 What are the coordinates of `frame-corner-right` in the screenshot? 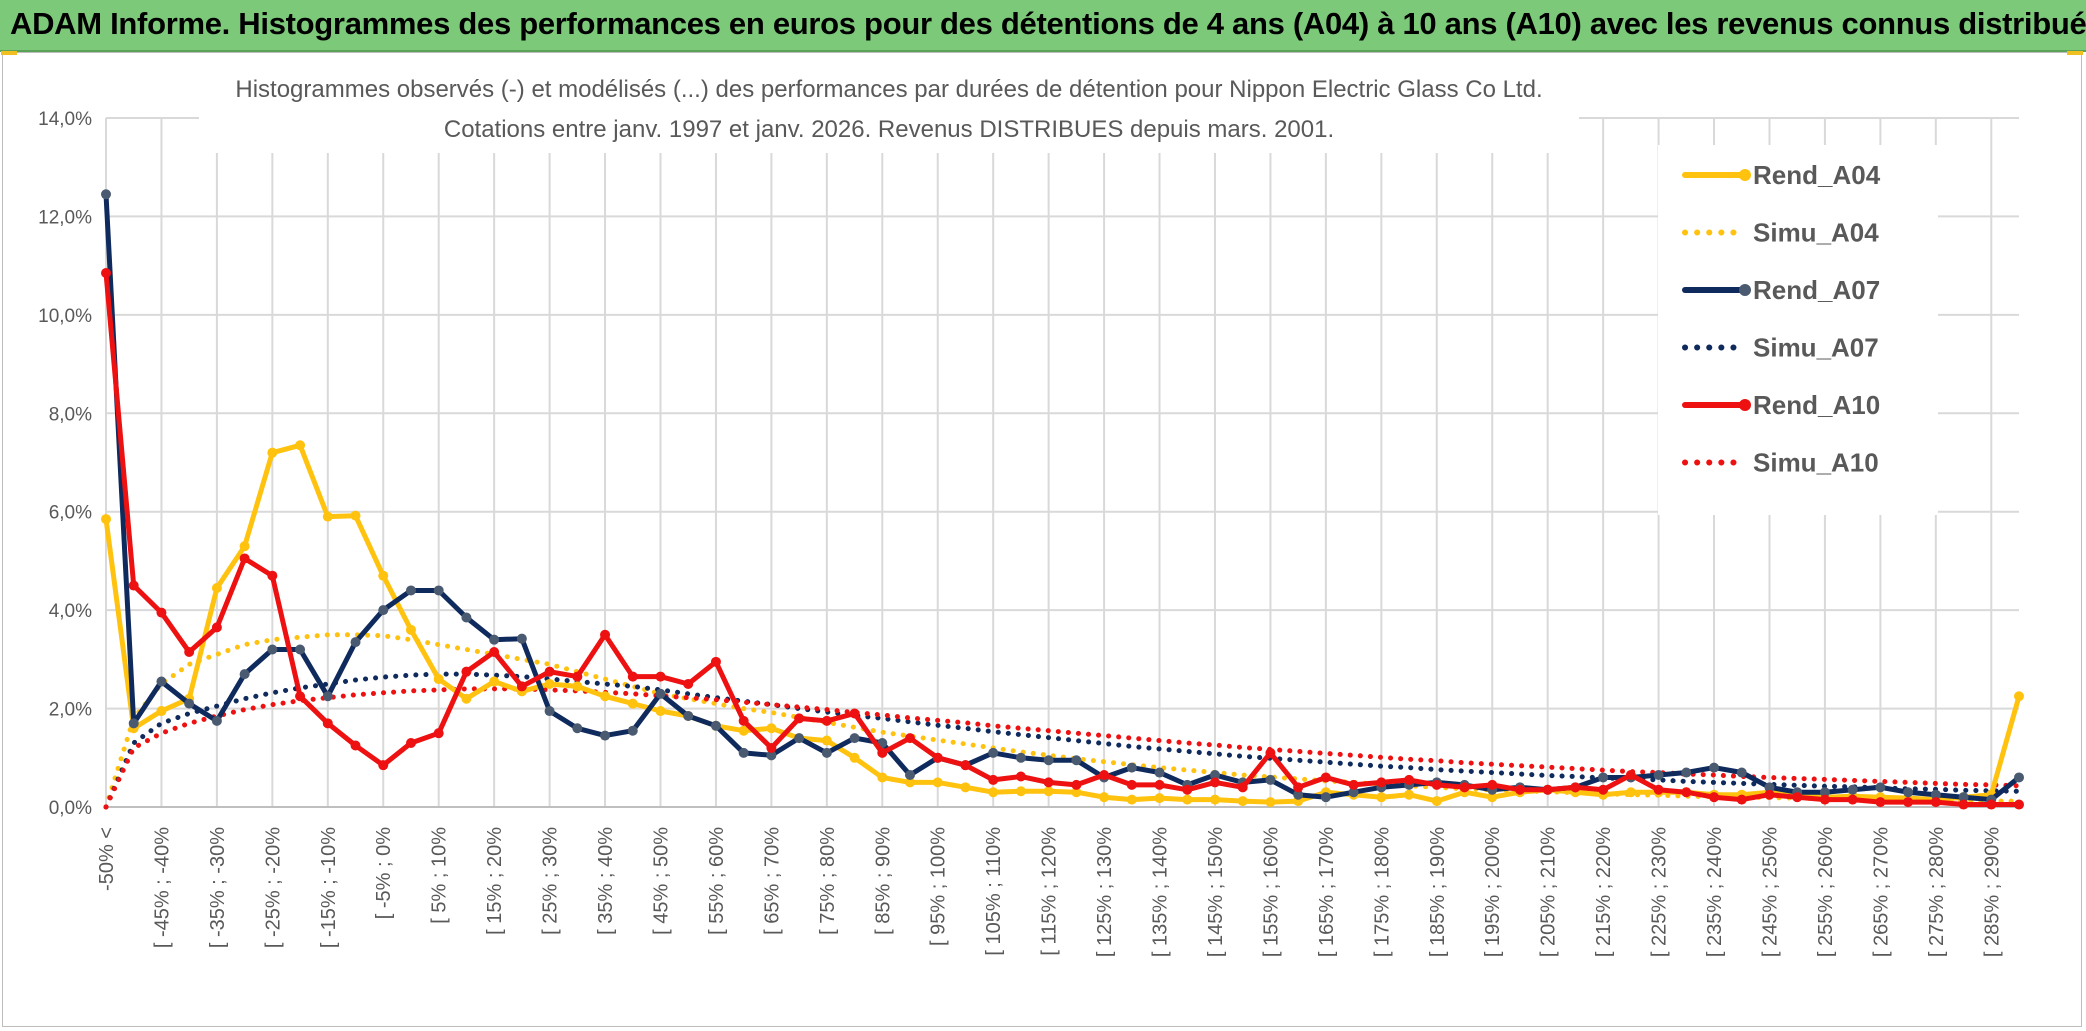 It's located at (2075, 53).